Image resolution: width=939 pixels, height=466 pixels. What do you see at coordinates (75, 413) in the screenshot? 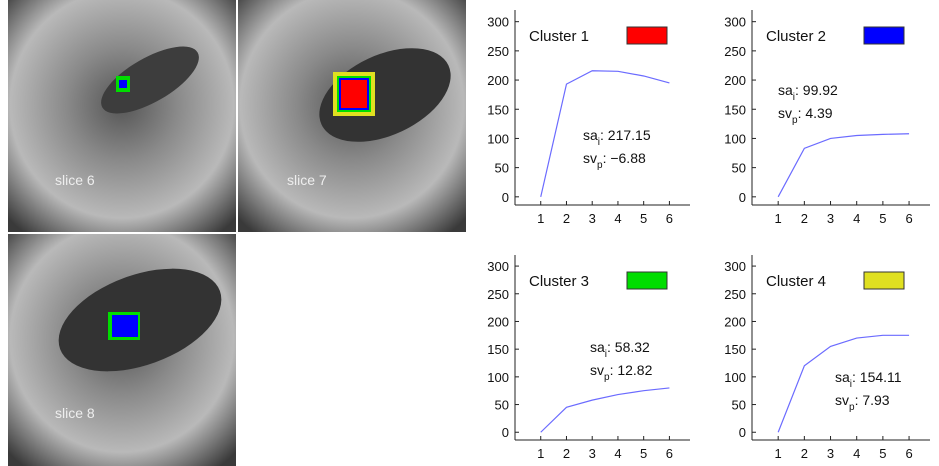
I see `slice-label: slice 8` at bounding box center [75, 413].